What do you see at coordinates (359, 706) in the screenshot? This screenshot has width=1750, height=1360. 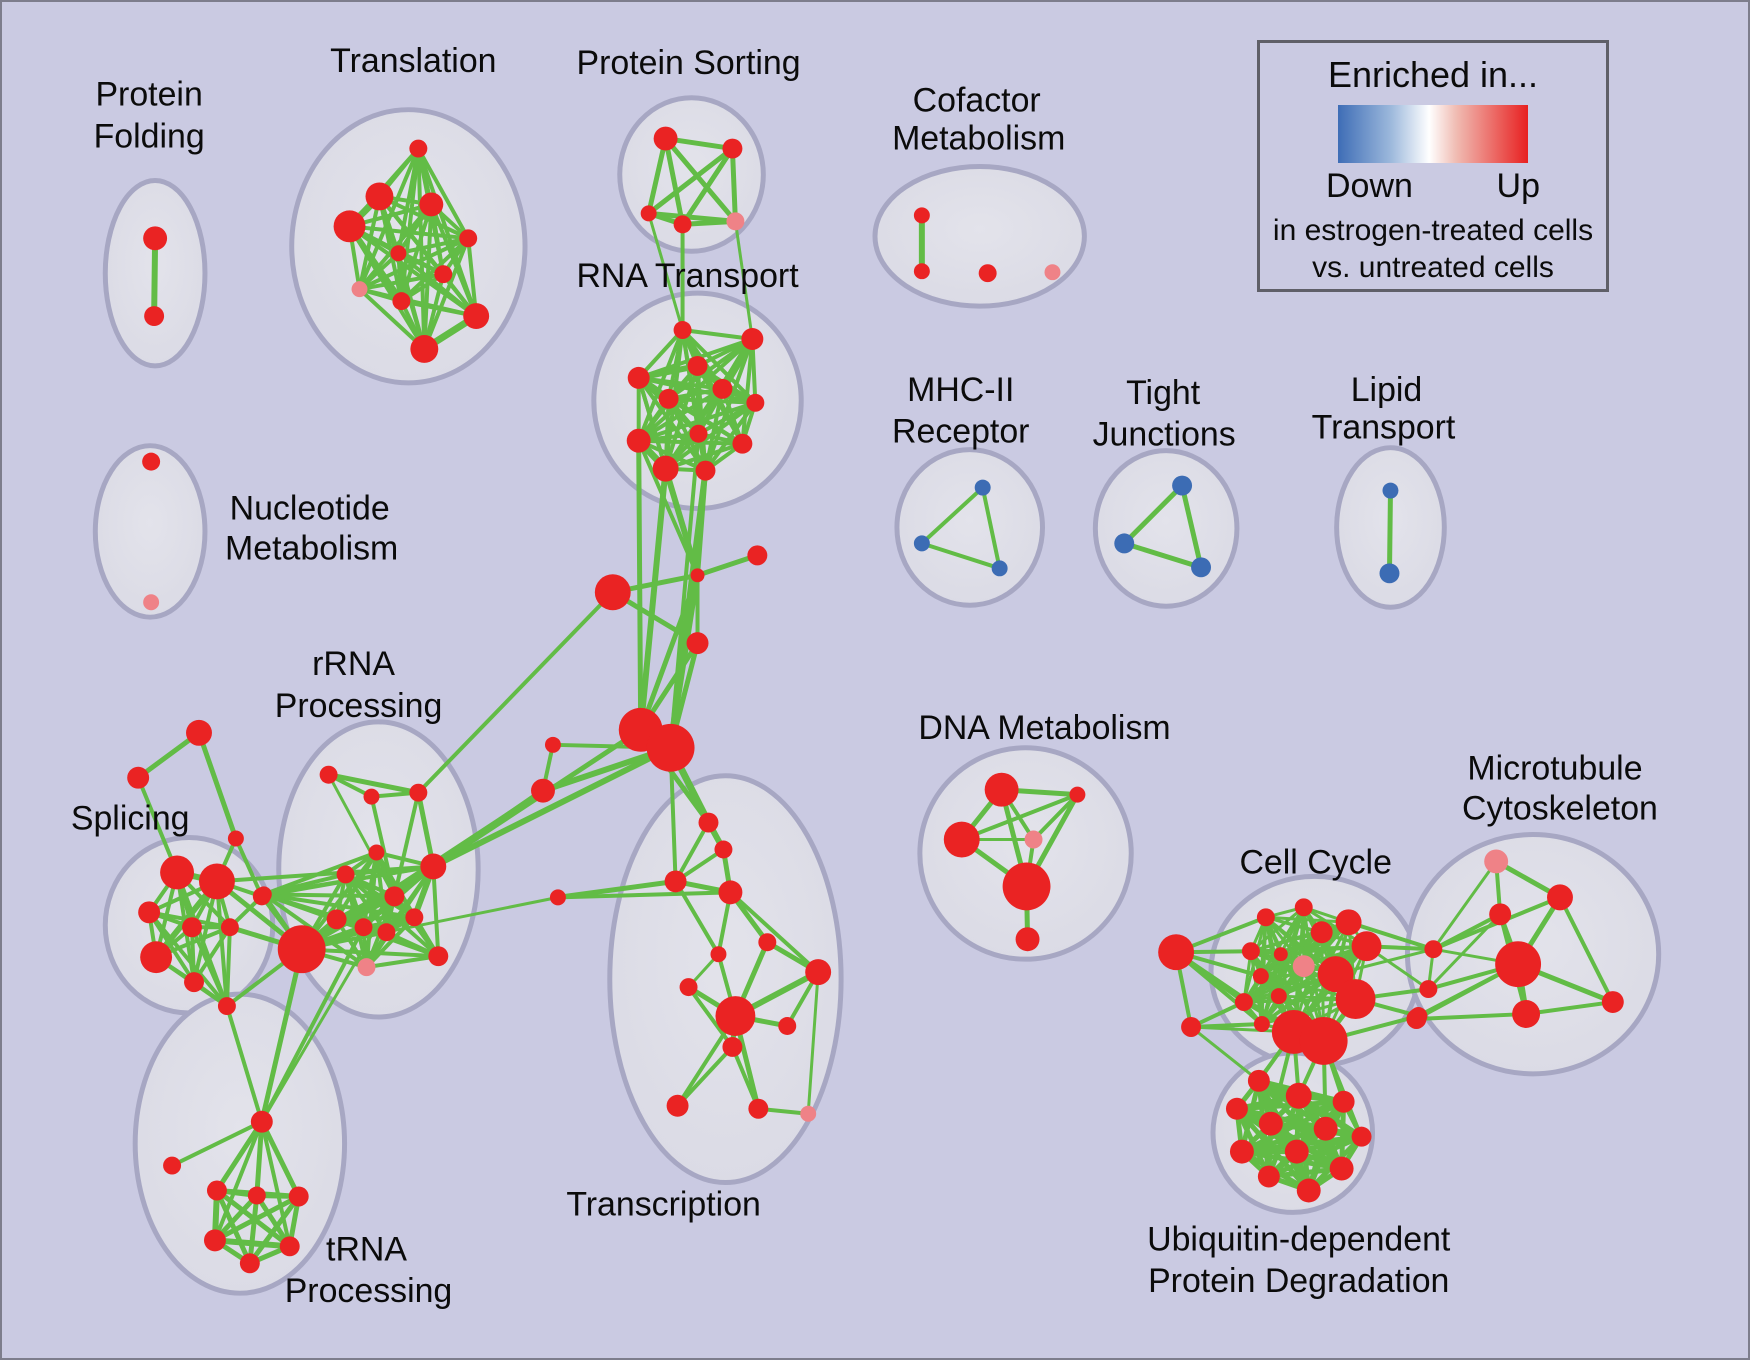 I see `cluster-label-rrna-processing-2: Processing` at bounding box center [359, 706].